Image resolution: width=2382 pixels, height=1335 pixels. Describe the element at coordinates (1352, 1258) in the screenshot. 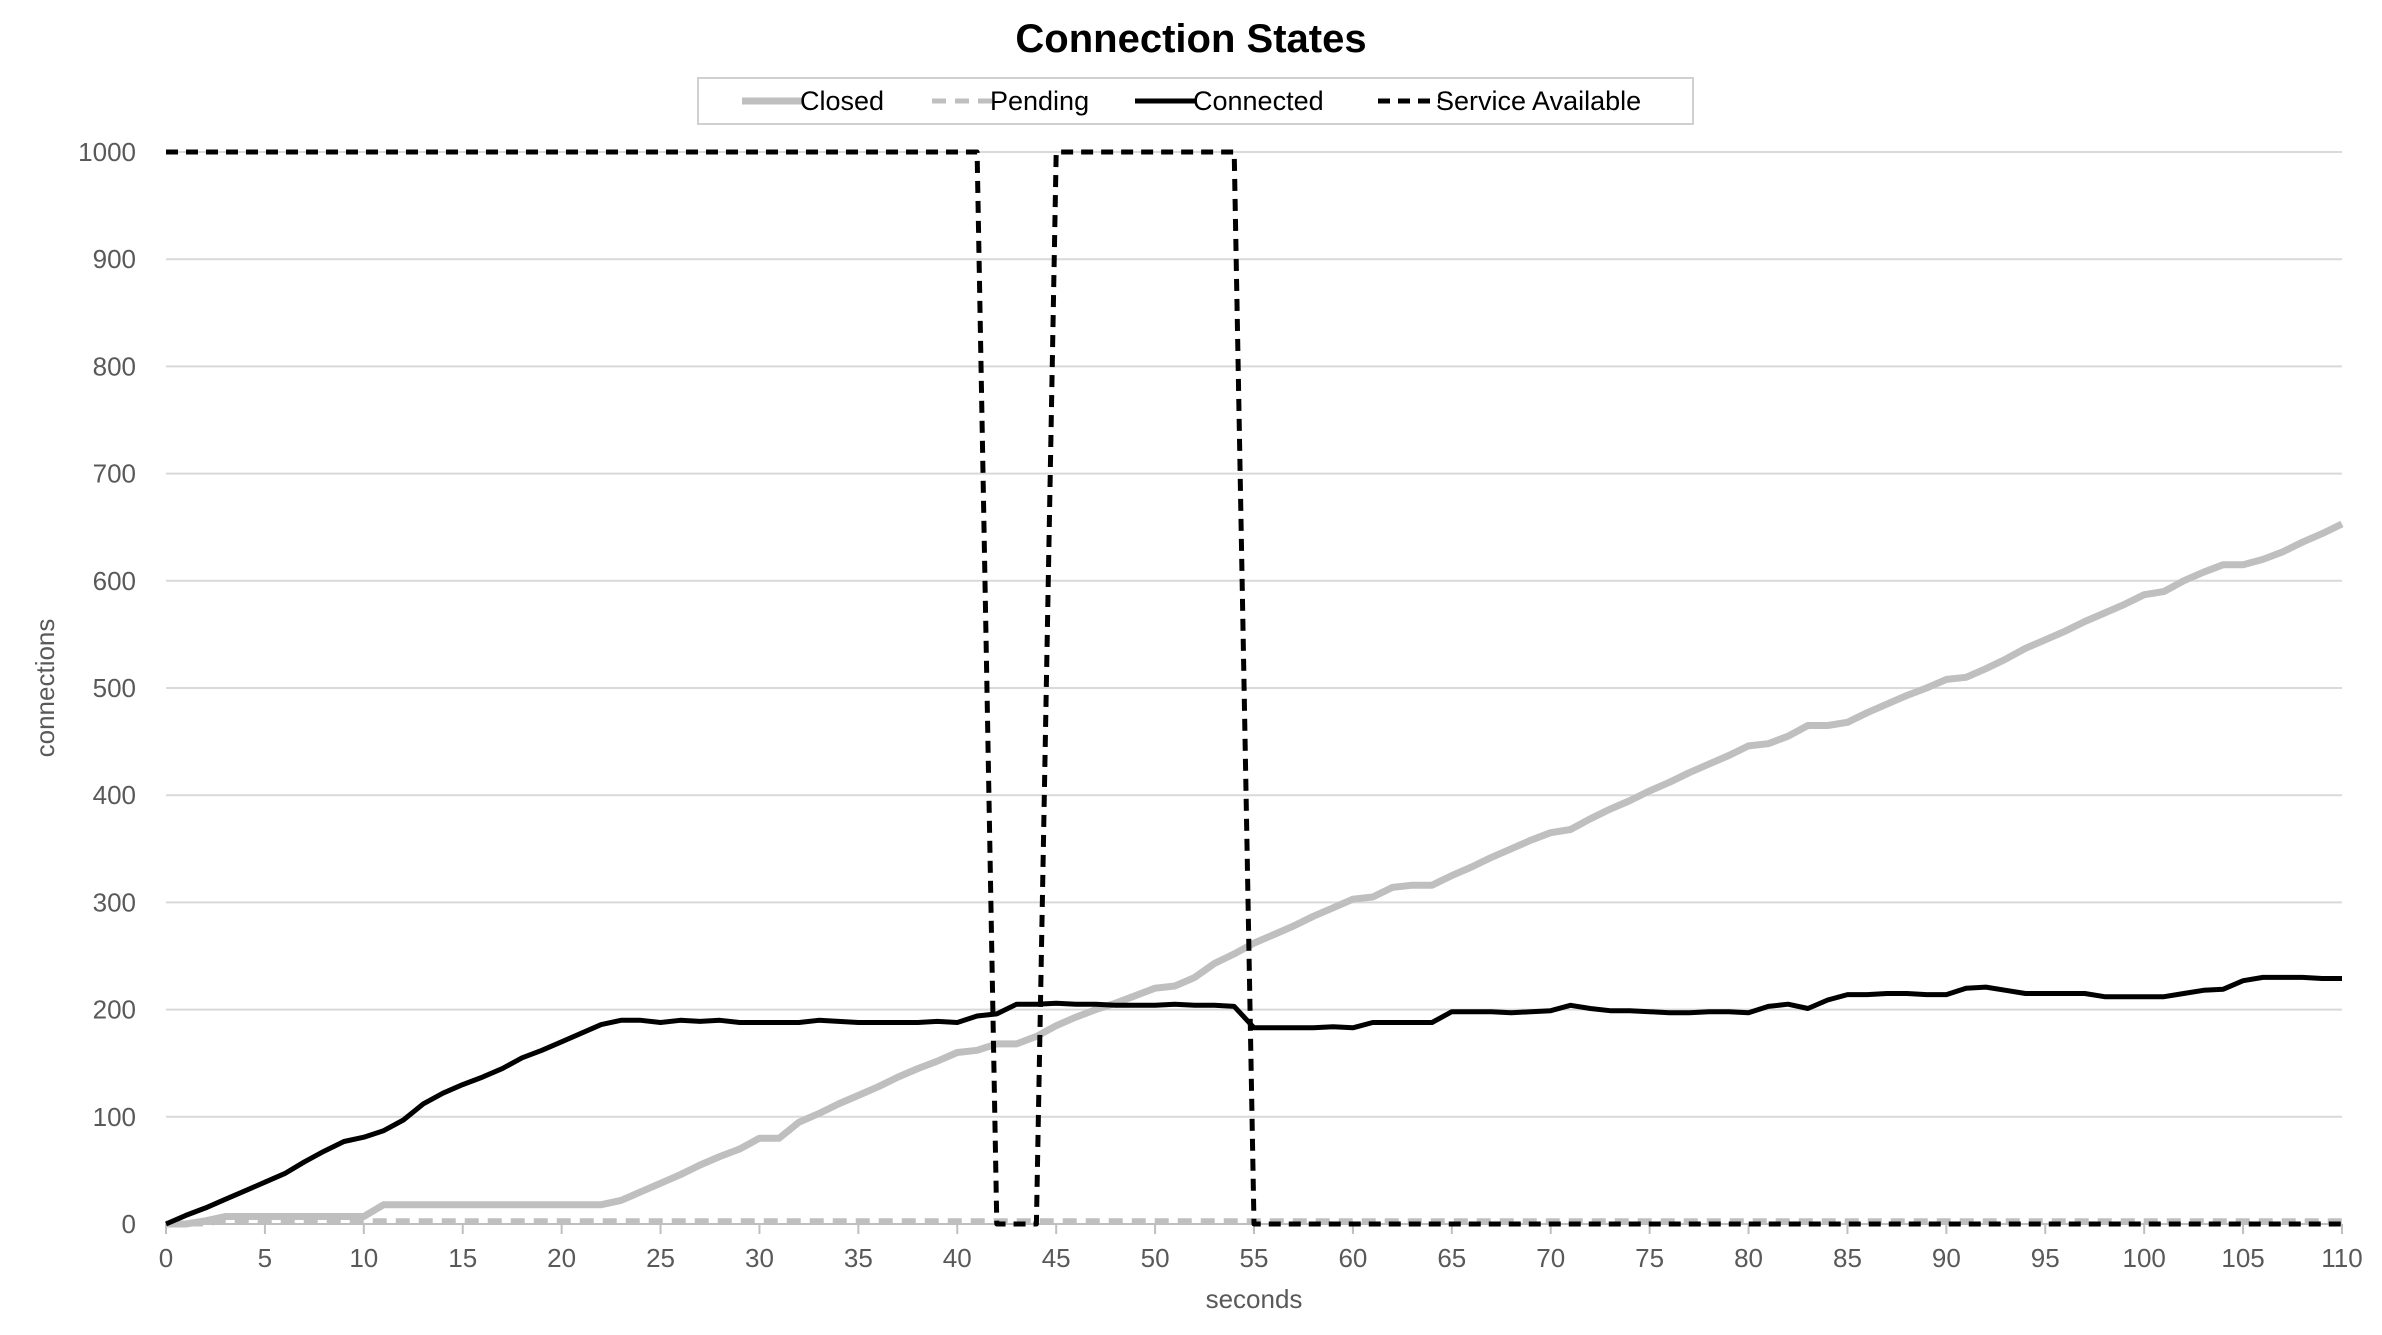

I see `x-tick-label: 60` at that location.